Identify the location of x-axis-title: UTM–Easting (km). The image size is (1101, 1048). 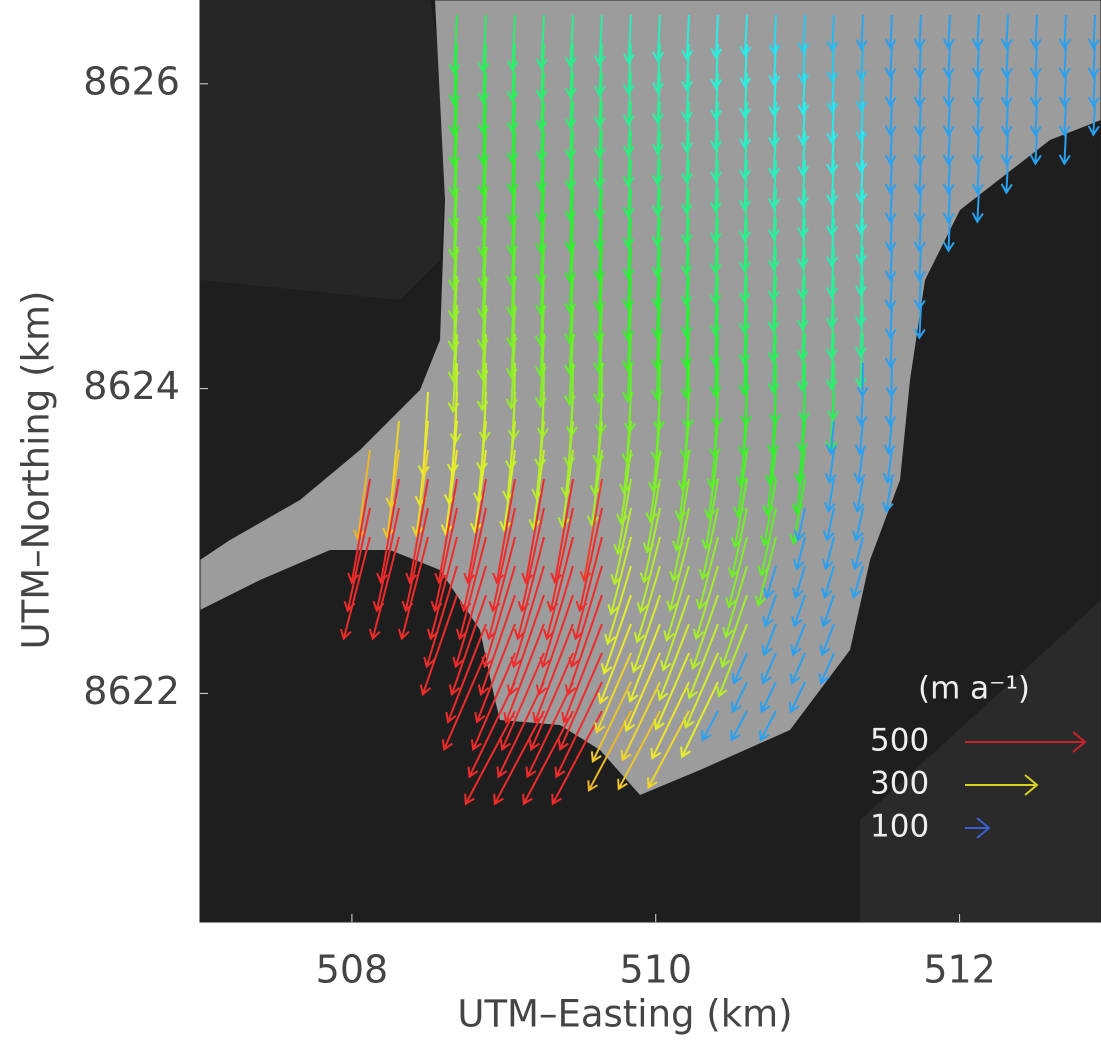
(624, 1014).